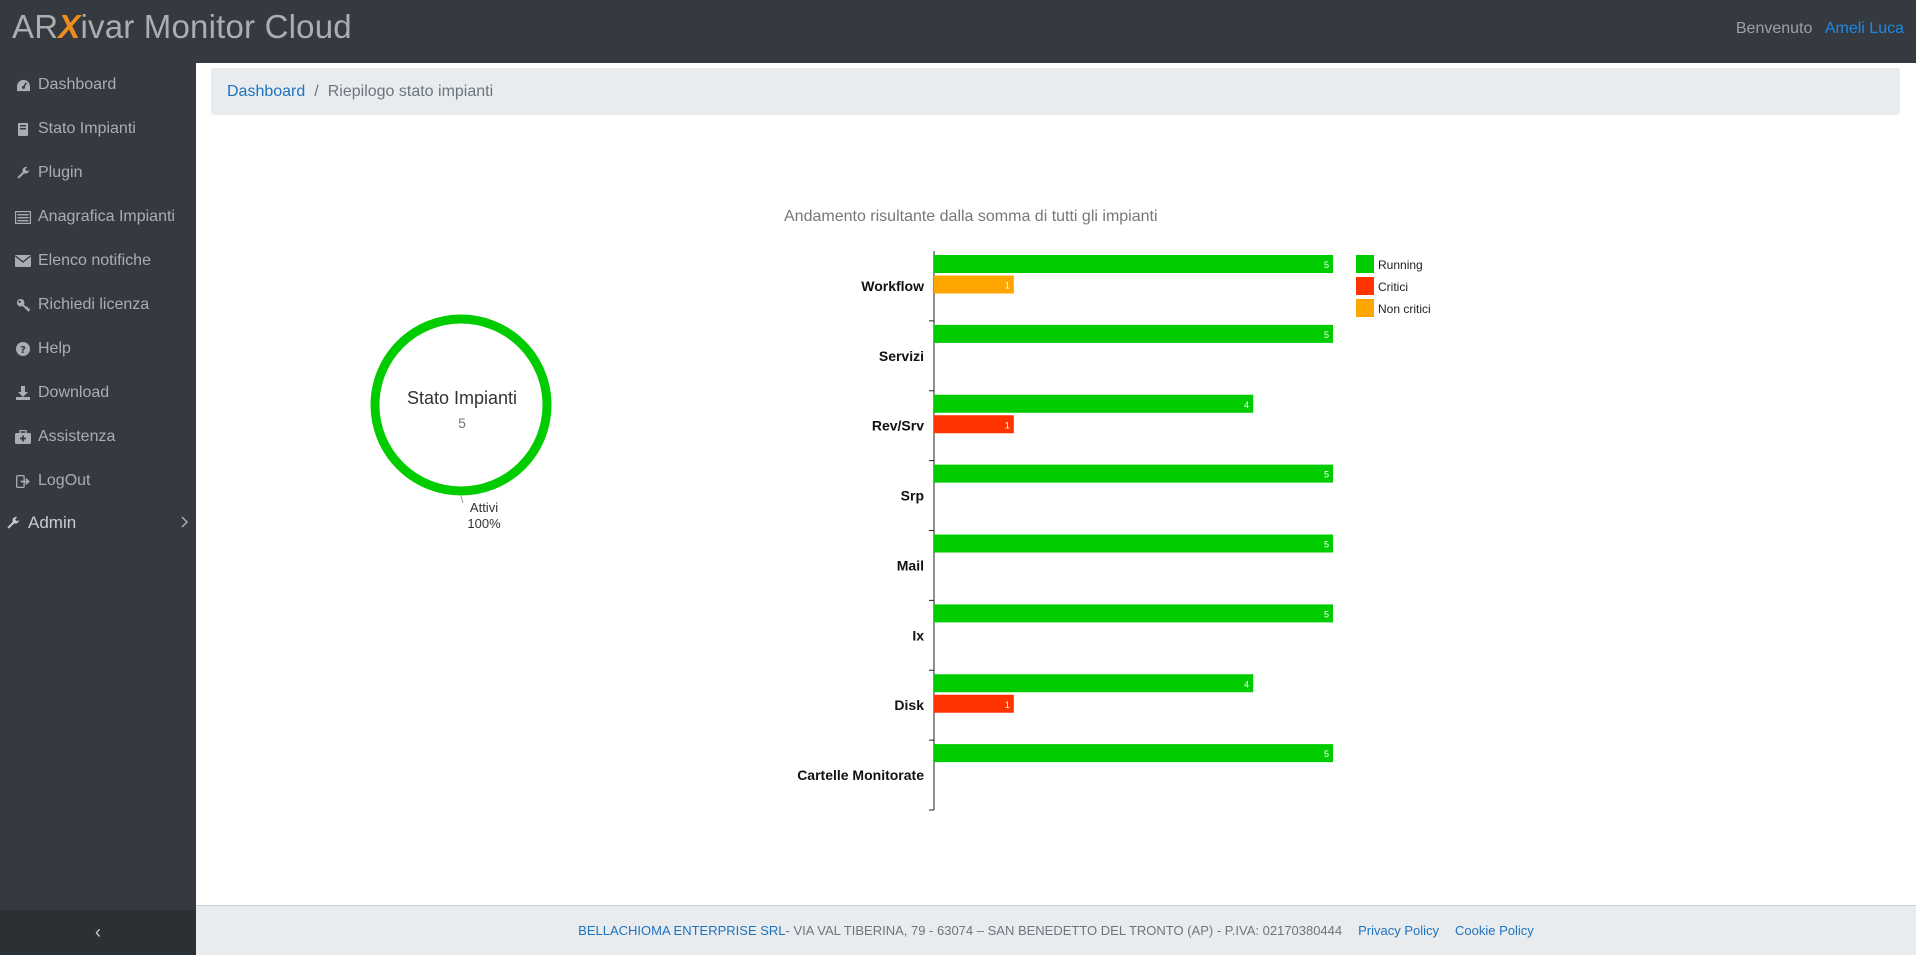 The width and height of the screenshot is (1916, 955). Describe the element at coordinates (266, 91) in the screenshot. I see `breadcrumb-home-link: Dashboard` at that location.